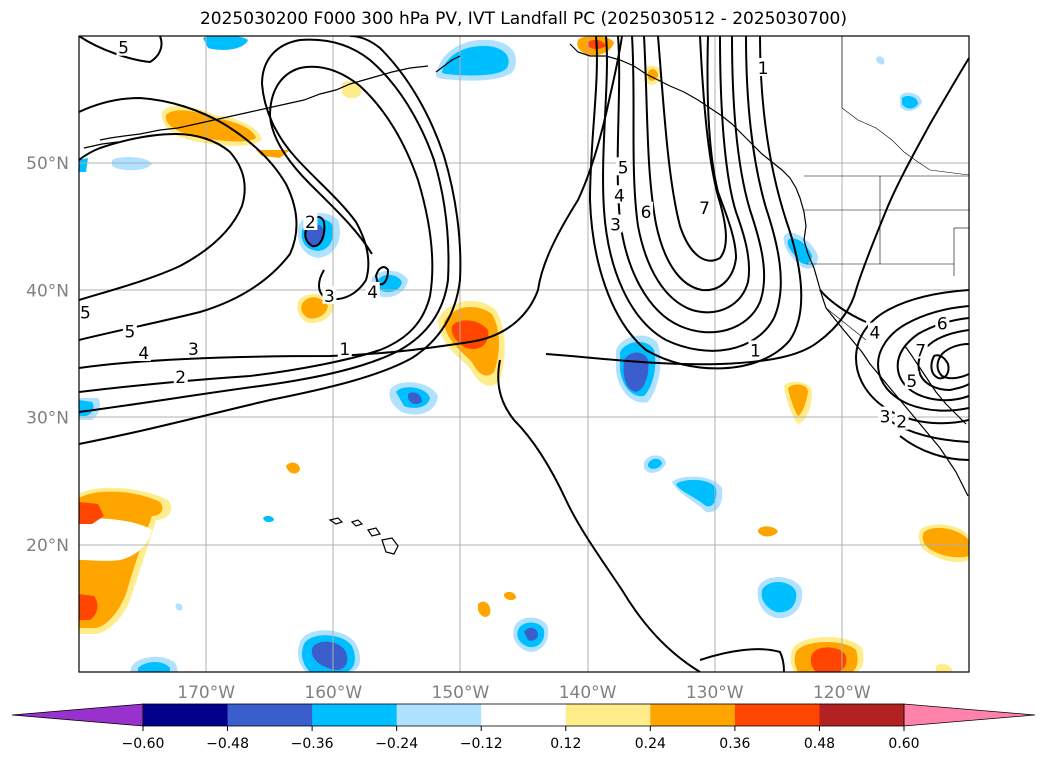  What do you see at coordinates (143, 744) in the screenshot?
I see `colorbar-tick-label: −0.60` at bounding box center [143, 744].